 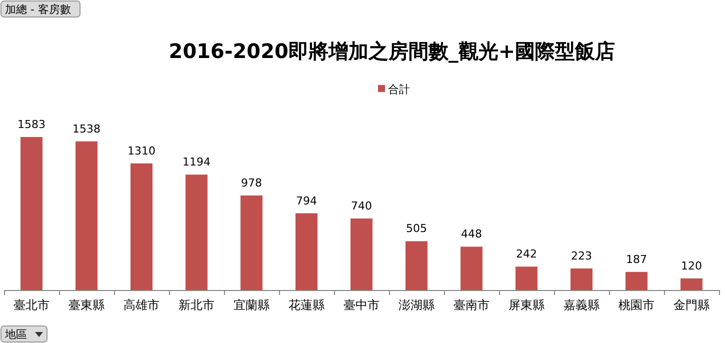 I want to click on data-label: 187, so click(x=636, y=259).